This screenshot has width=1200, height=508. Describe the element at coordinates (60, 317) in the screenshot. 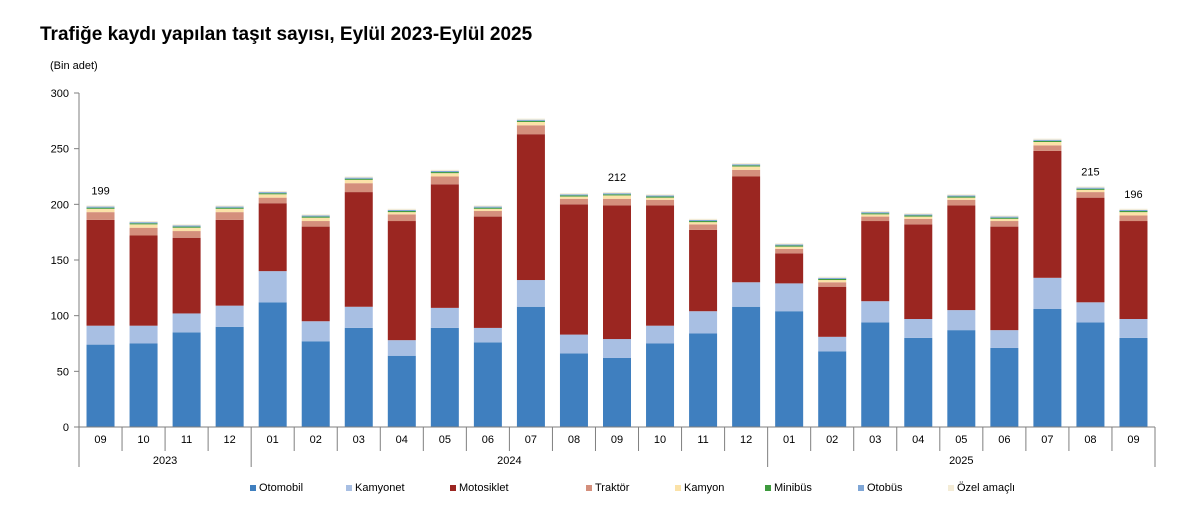

I see `y-tick-label: 100` at that location.